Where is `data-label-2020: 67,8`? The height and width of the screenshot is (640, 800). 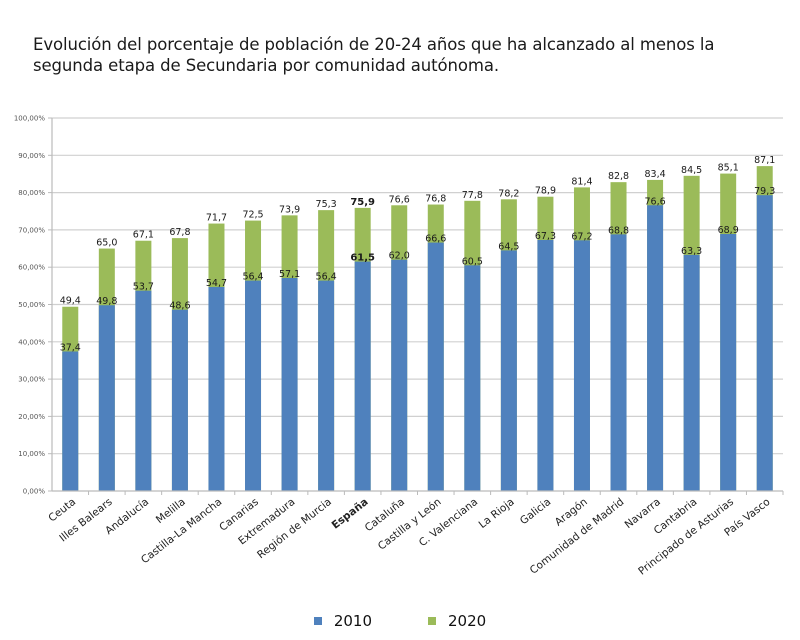
data-label-2020: 67,8 is located at coordinates (179, 232).